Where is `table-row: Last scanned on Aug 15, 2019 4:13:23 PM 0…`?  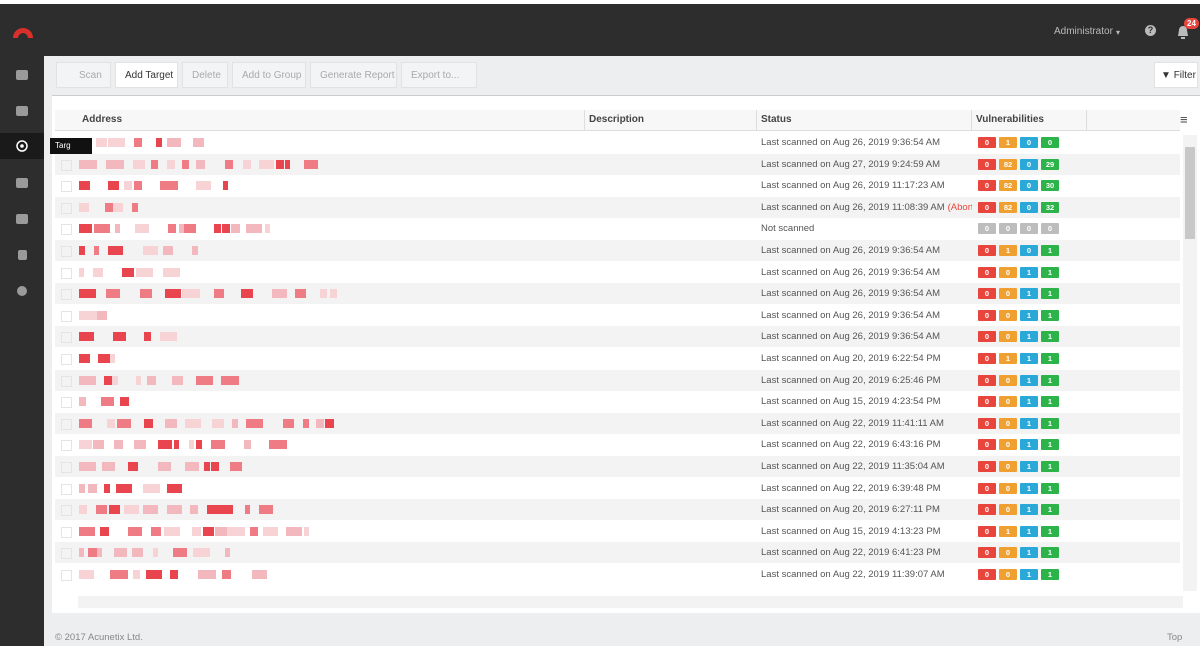 table-row: Last scanned on Aug 15, 2019 4:13:23 PM 0… is located at coordinates (617, 531).